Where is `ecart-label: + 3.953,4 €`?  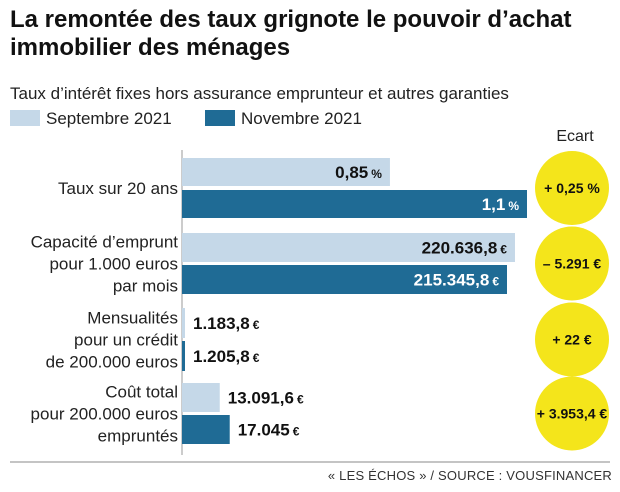
ecart-label: + 3.953,4 € is located at coordinates (572, 414).